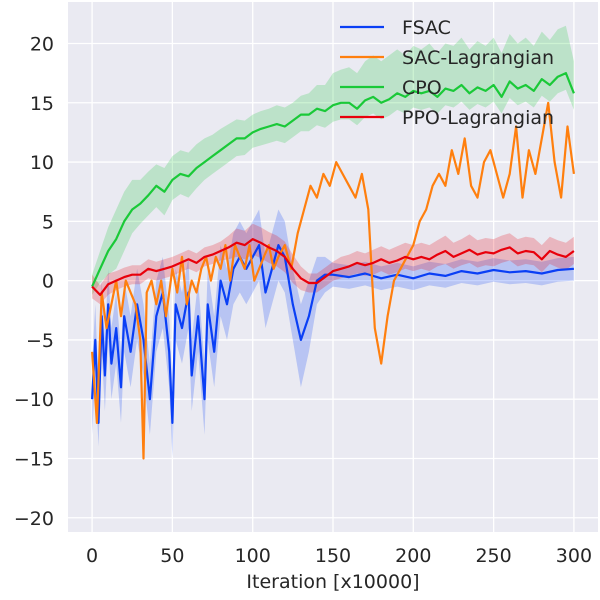 The height and width of the screenshot is (600, 600). What do you see at coordinates (422, 88) in the screenshot?
I see `cpo-legend-label: CPO` at bounding box center [422, 88].